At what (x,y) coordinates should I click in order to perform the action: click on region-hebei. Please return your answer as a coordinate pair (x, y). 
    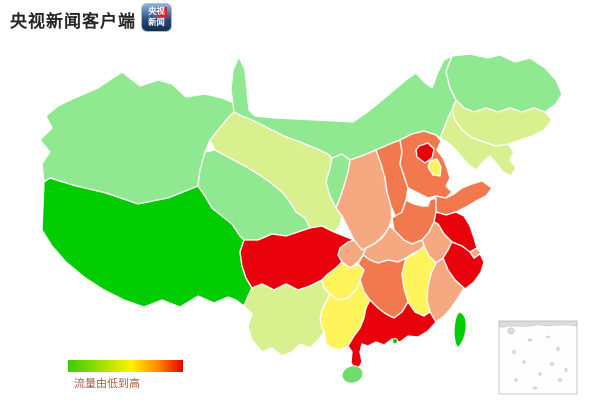
    Looking at the image, I should click on (426, 164).